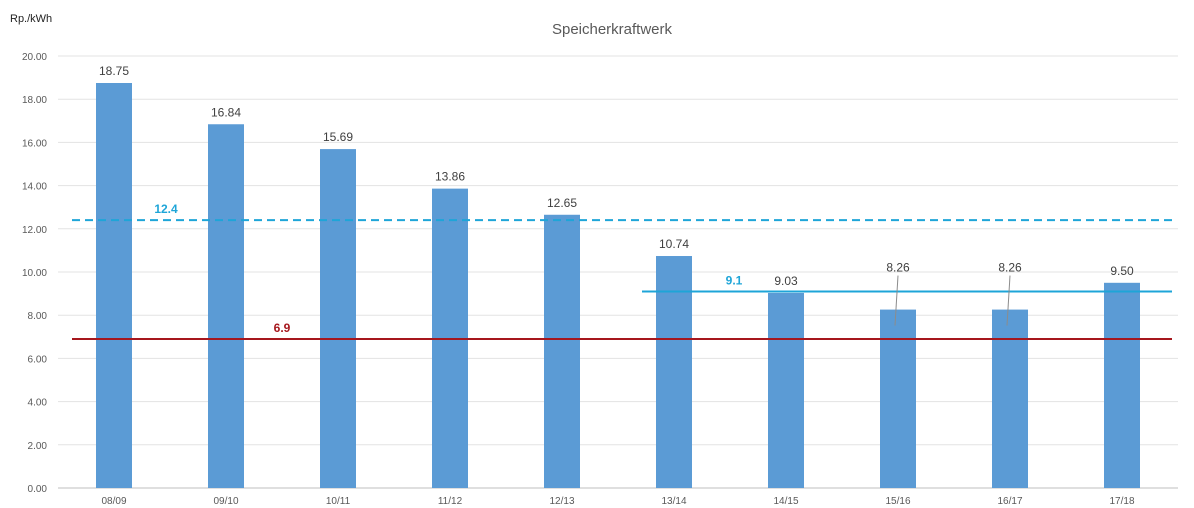 The width and height of the screenshot is (1194, 508). I want to click on y-tick-label: 12.00, so click(34, 230).